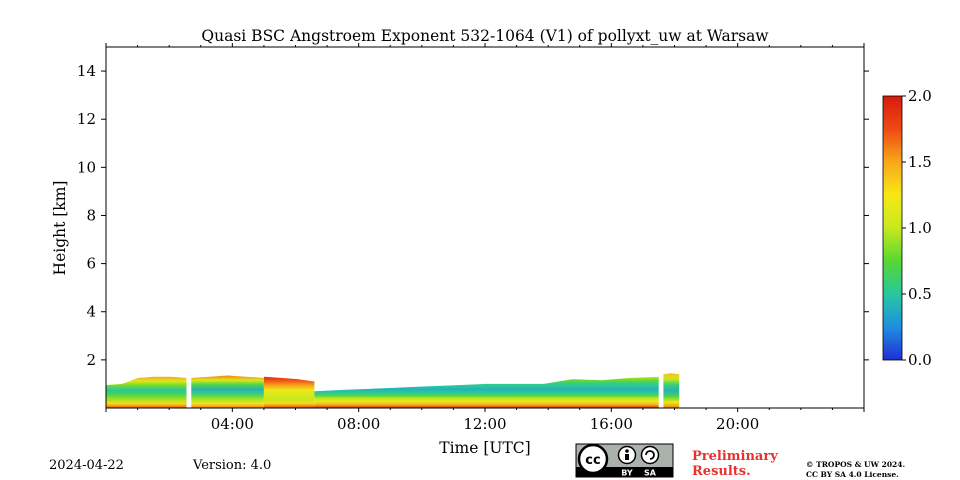  Describe the element at coordinates (852, 474) in the screenshot. I see `copyright-line-2: CC BY SA 4.0 License.` at that location.